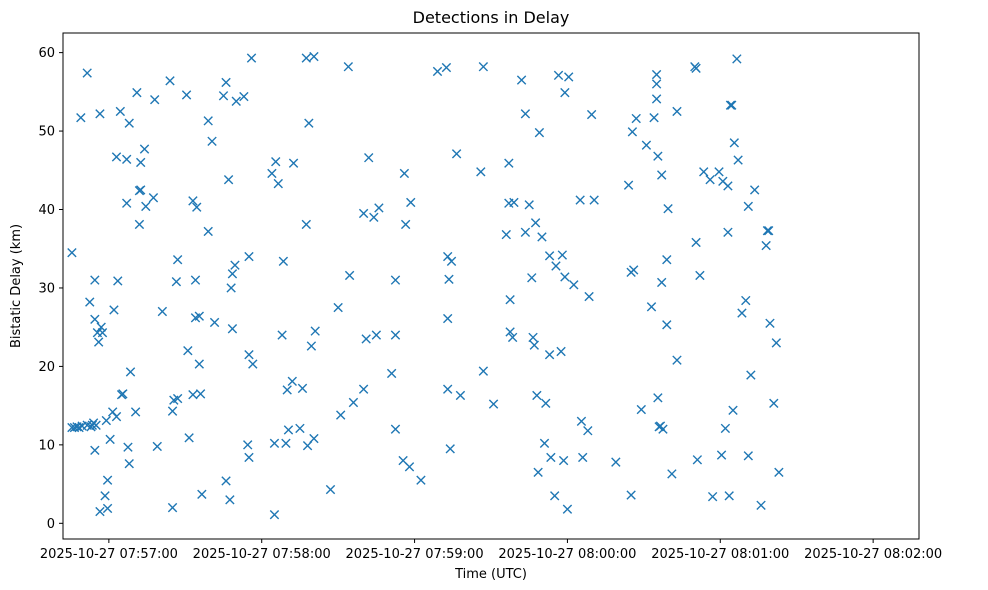 The height and width of the screenshot is (590, 988). I want to click on y-axis-label: Bistatic Delay (km), so click(16, 286).